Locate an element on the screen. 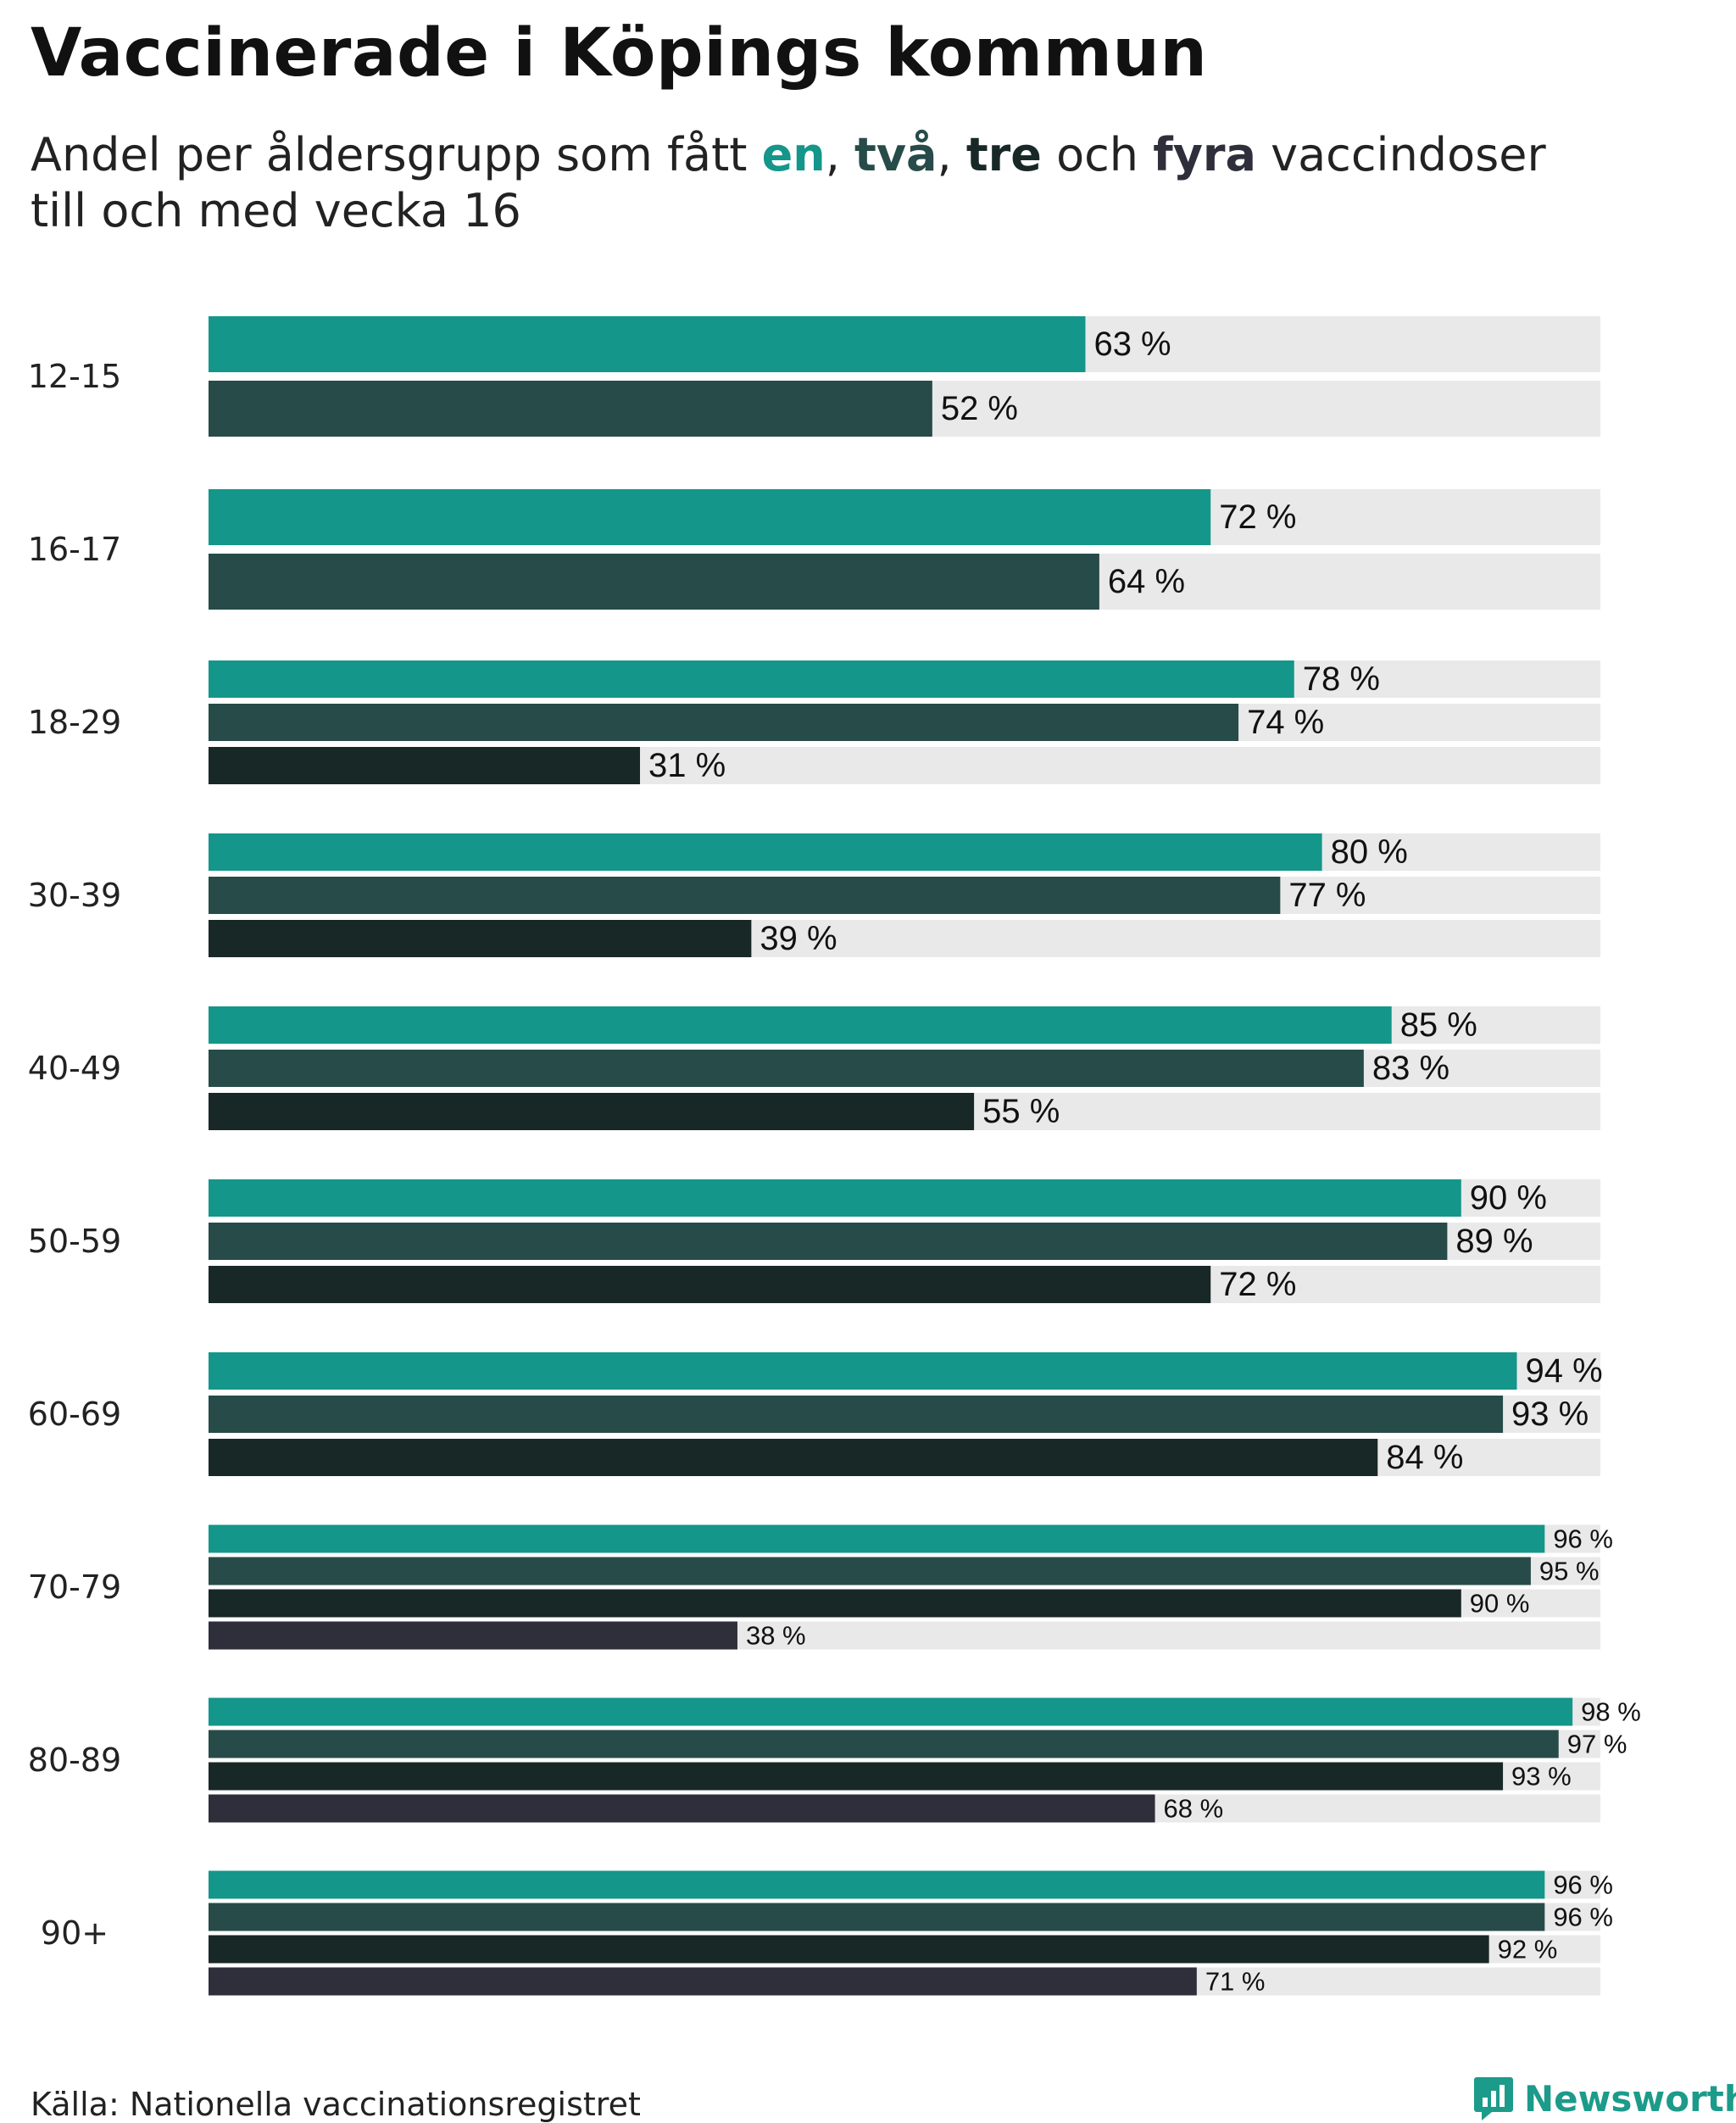 Image resolution: width=1736 pixels, height=2123 pixels. brand-logo: Newsworthy is located at coordinates (1604, 2099).